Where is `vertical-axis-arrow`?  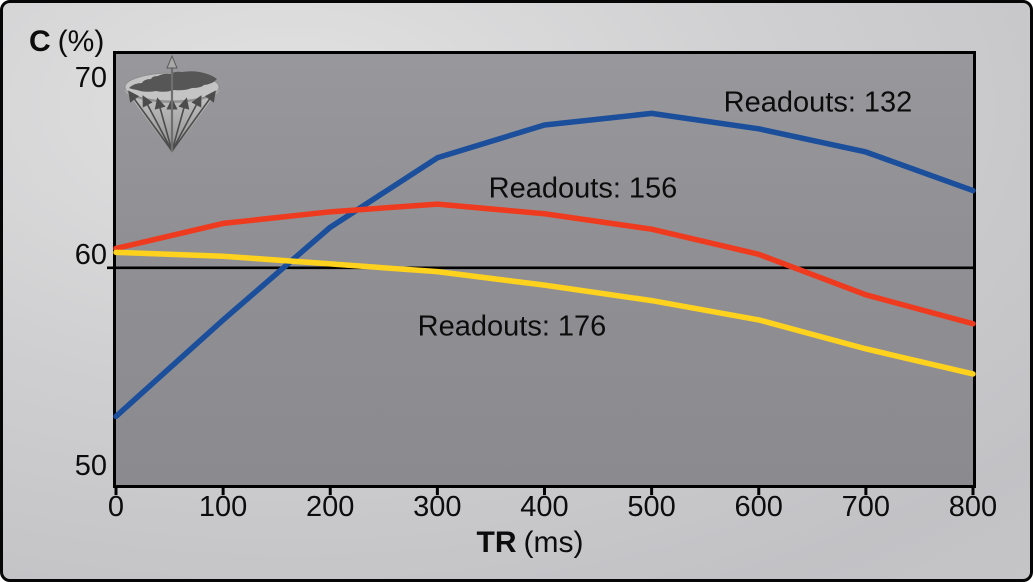
vertical-axis-arrow is located at coordinates (172, 102).